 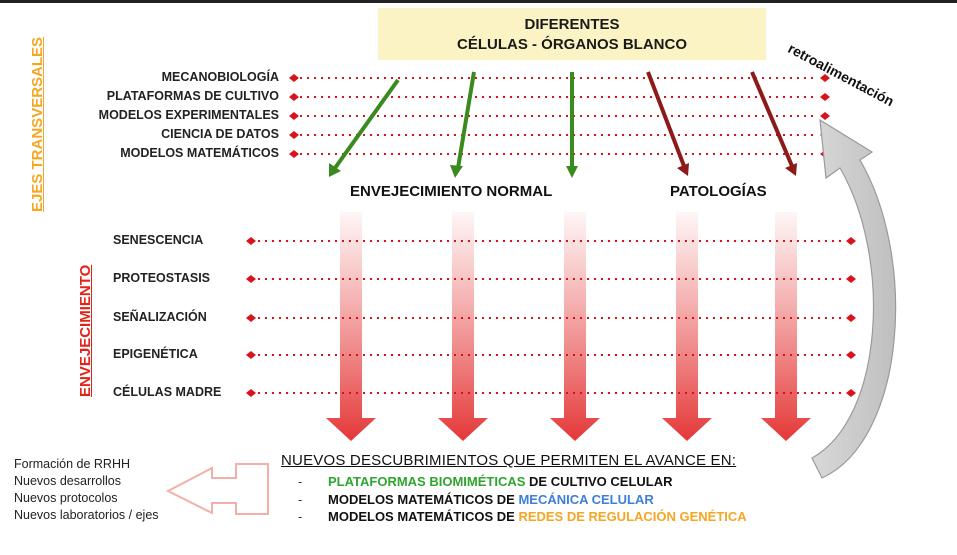 What do you see at coordinates (188, 115) in the screenshot?
I see `axis-label: MODELOS EXPERIMENTALES` at bounding box center [188, 115].